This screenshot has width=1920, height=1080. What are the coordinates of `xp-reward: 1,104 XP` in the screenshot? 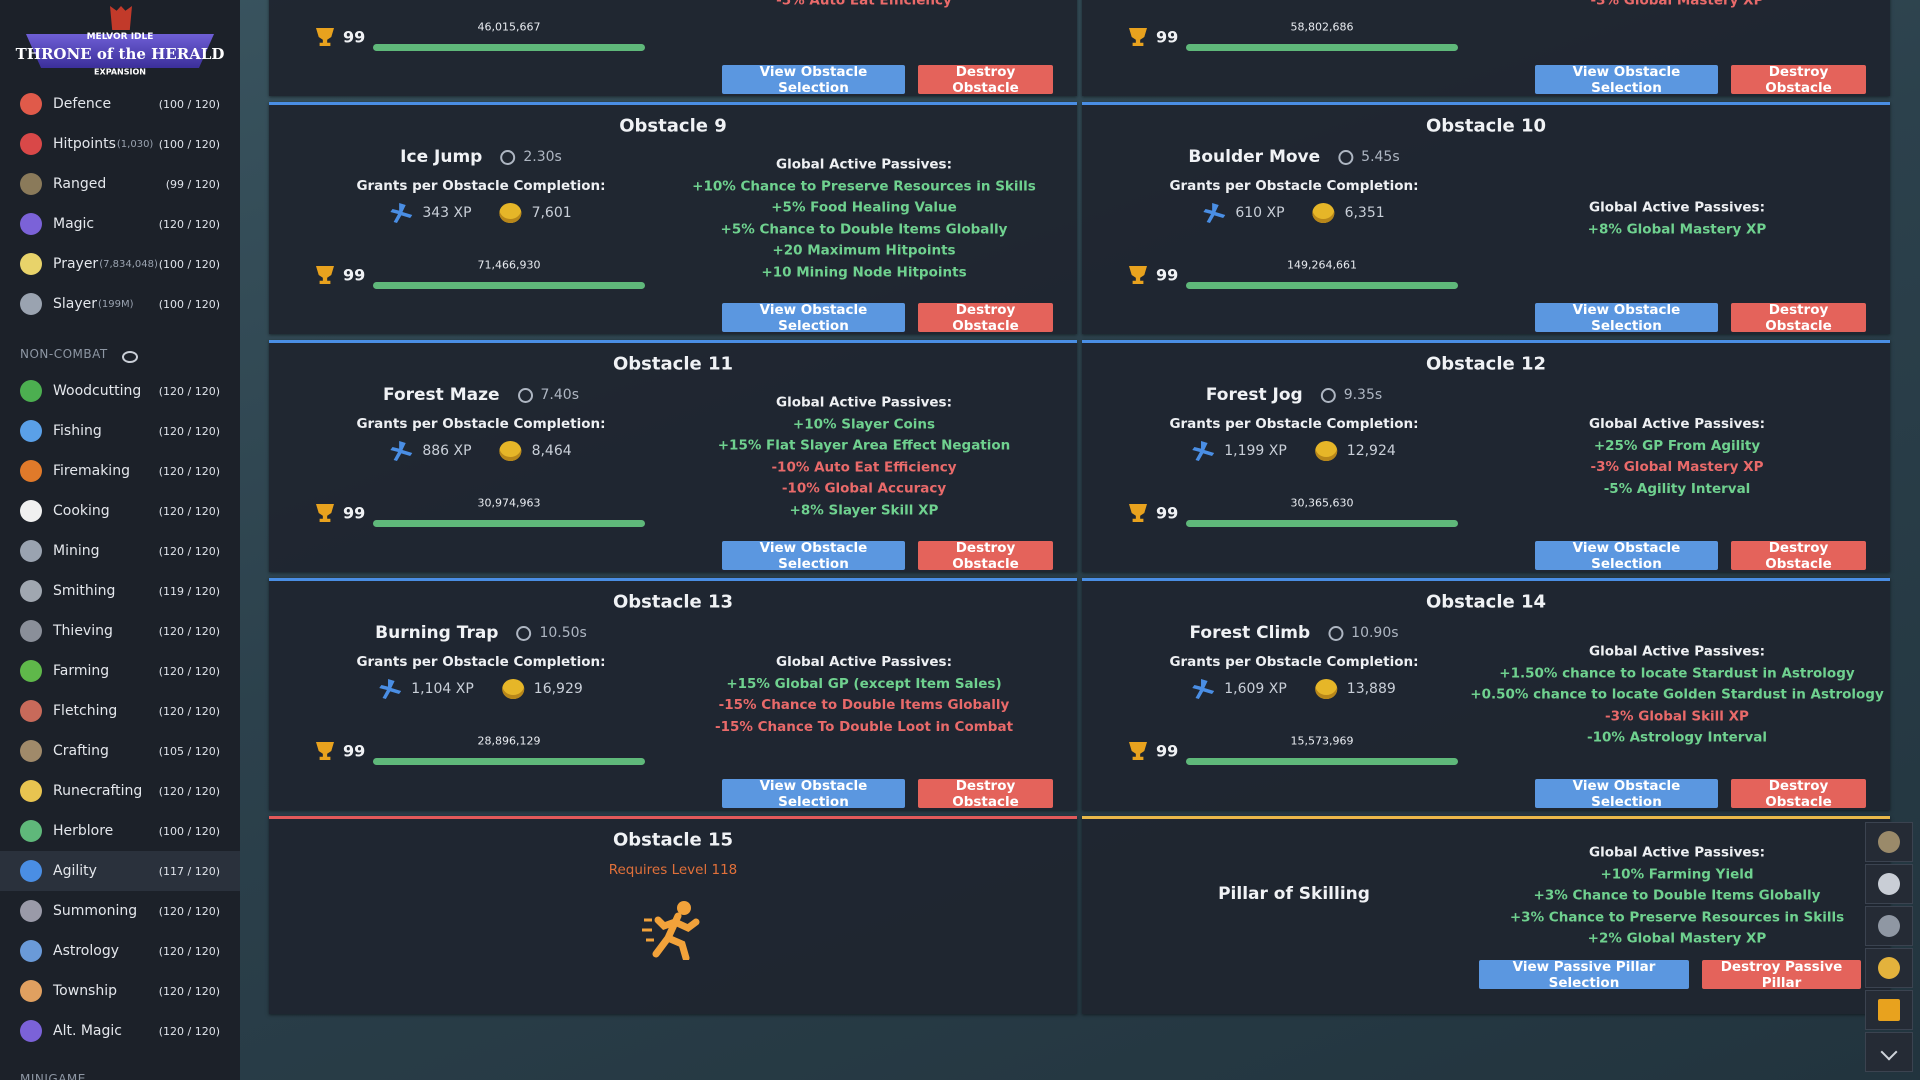 It's located at (442, 689).